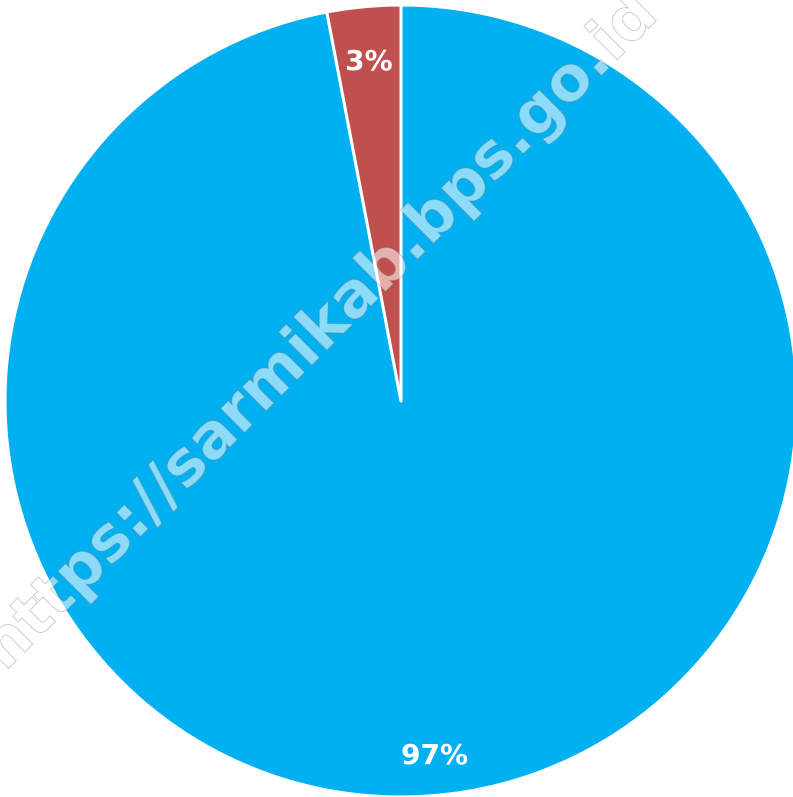  Describe the element at coordinates (434, 754) in the screenshot. I see `pie-data-label-1: 97%` at that location.